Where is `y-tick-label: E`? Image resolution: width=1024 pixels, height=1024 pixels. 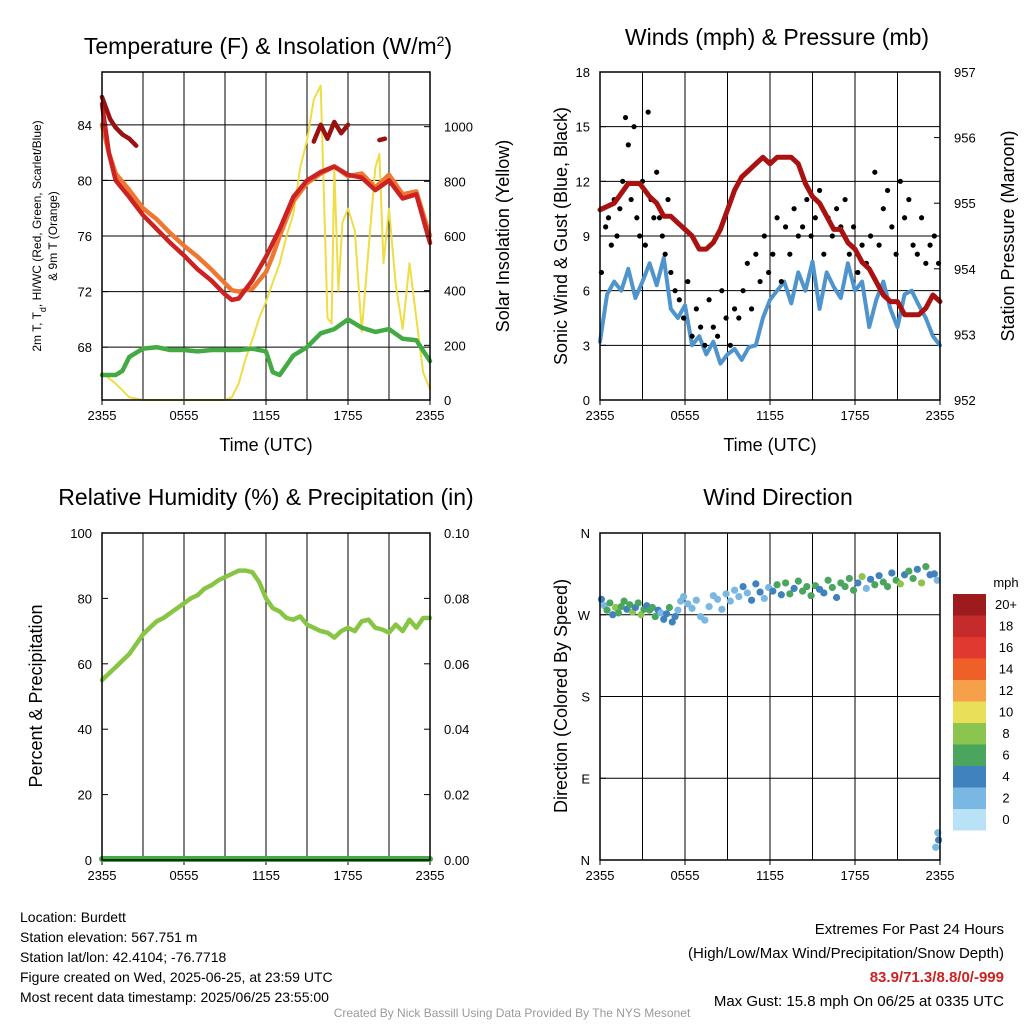
y-tick-label: E is located at coordinates (585, 778).